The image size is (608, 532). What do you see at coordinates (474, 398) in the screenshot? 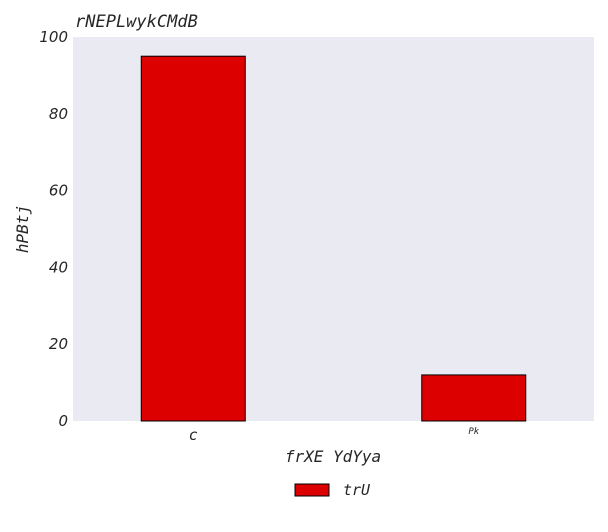
I see `bar-pk` at bounding box center [474, 398].